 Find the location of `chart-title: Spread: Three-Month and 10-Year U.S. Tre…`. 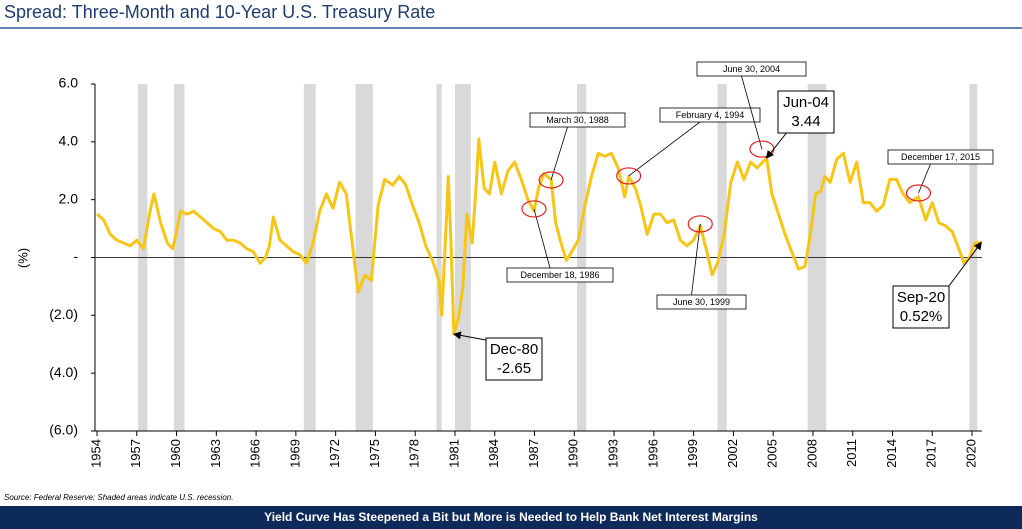

chart-title: Spread: Three-Month and 10-Year U.S. Tre… is located at coordinates (219, 12).